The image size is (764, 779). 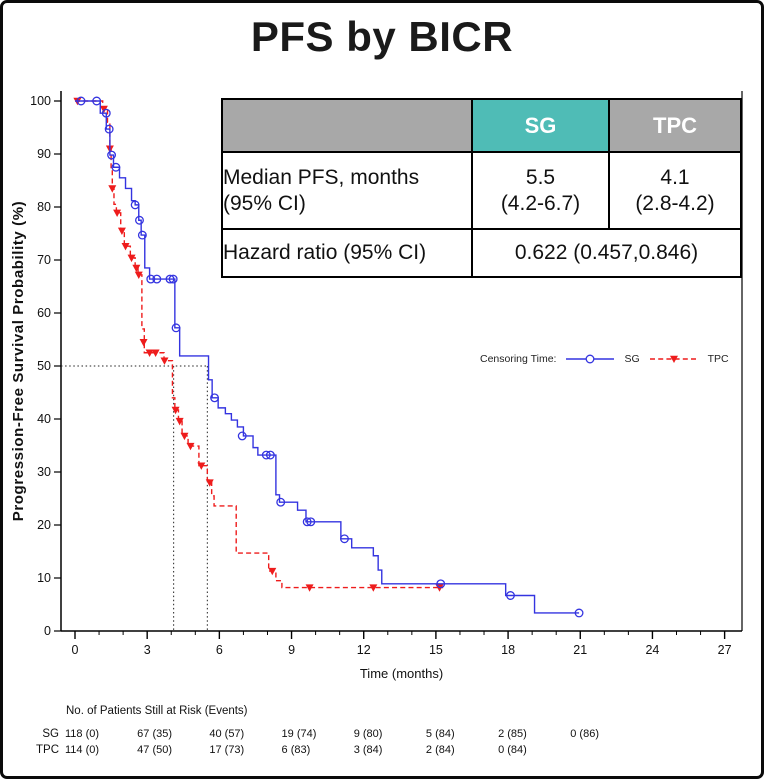 I want to click on median-sg-line1: 5.5, so click(x=540, y=178).